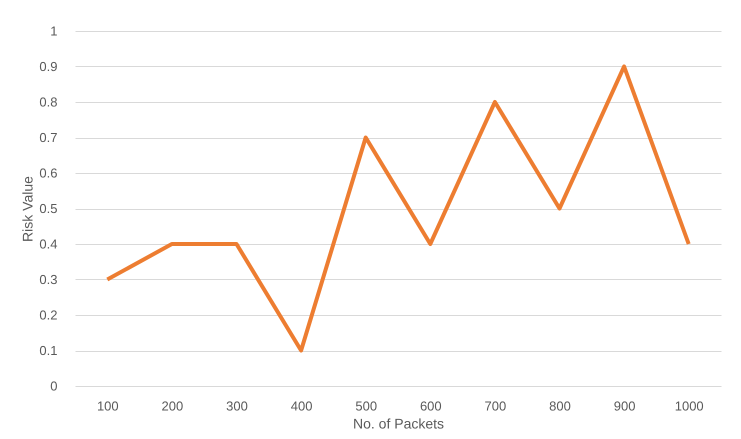 The width and height of the screenshot is (741, 439). What do you see at coordinates (301, 406) in the screenshot?
I see `x-tick-label: 400` at bounding box center [301, 406].